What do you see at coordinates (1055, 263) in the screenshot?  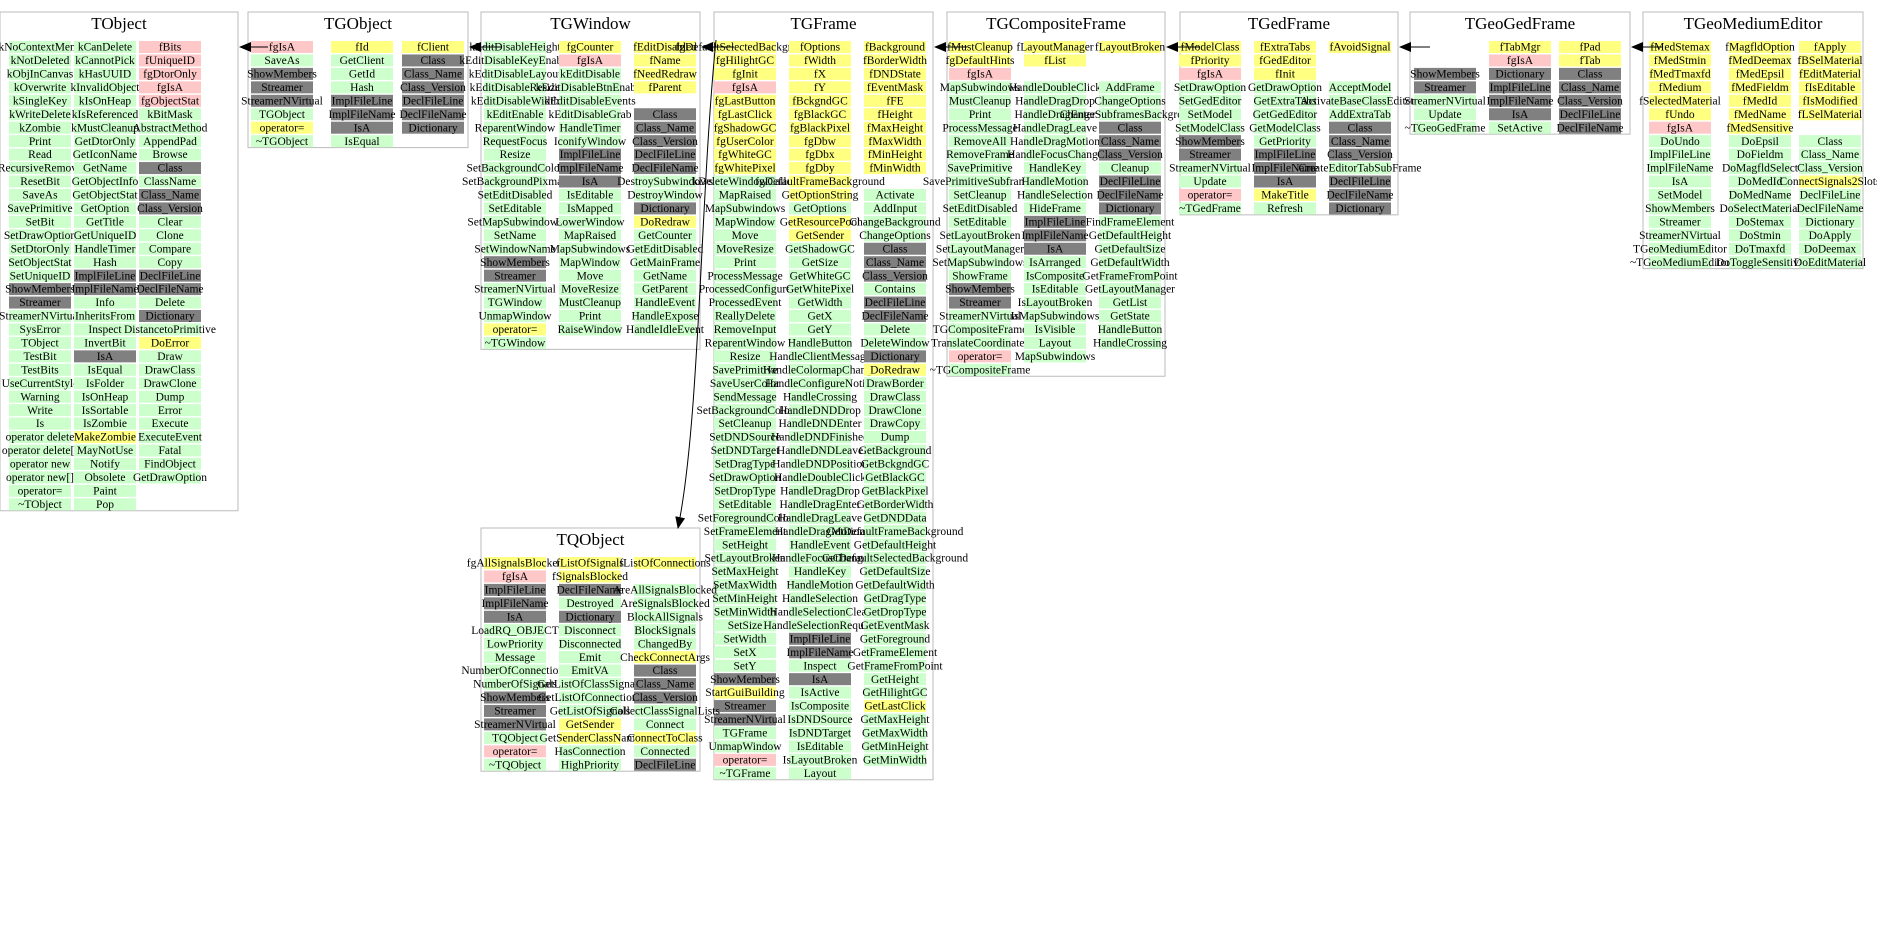 I see `member-label: IsArranged` at bounding box center [1055, 263].